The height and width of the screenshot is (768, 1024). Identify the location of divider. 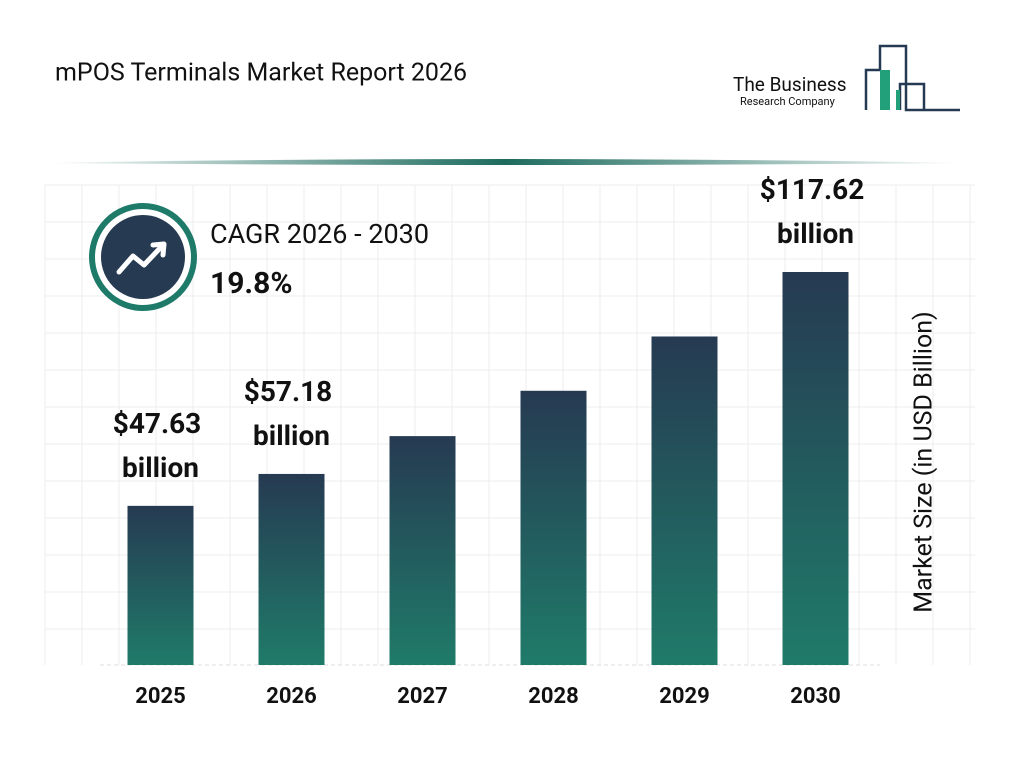
(505, 162).